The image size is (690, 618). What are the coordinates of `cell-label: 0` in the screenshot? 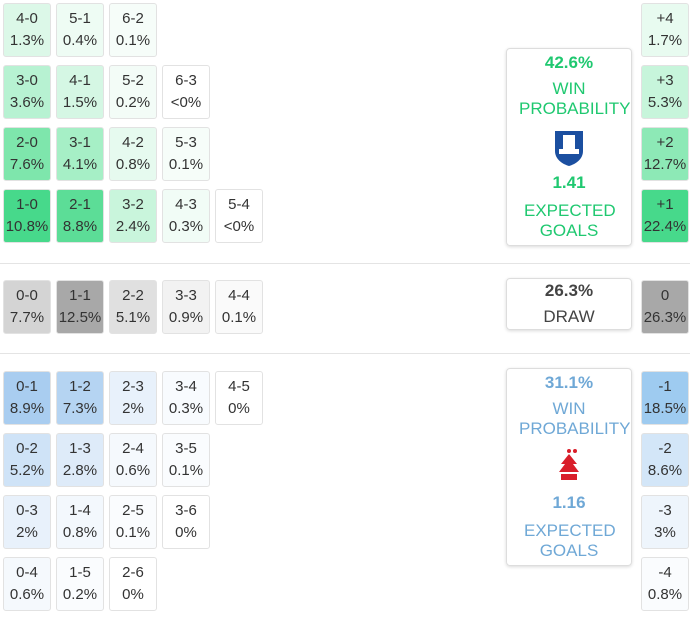 It's located at (665, 295).